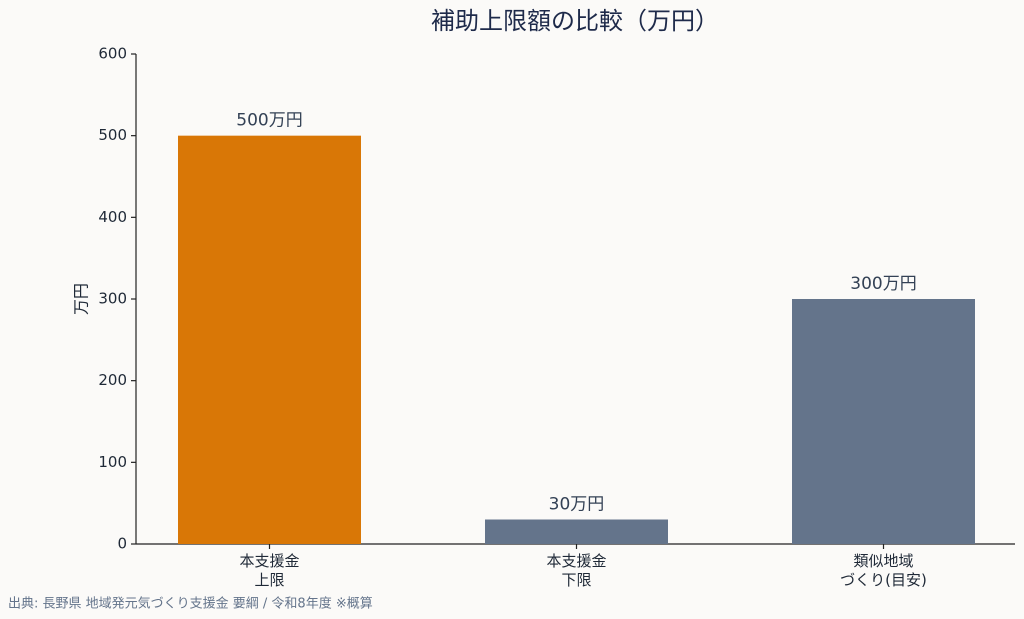 The height and width of the screenshot is (619, 1024). I want to click on y-axis-label: 万円, so click(81, 299).